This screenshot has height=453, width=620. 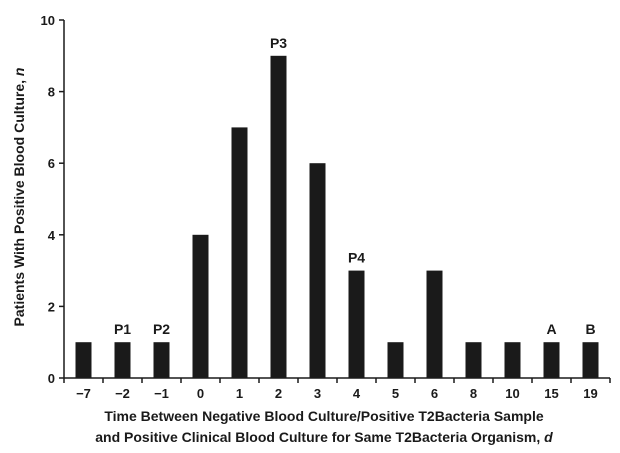 What do you see at coordinates (122, 393) in the screenshot?
I see `x-tick-label: −2` at bounding box center [122, 393].